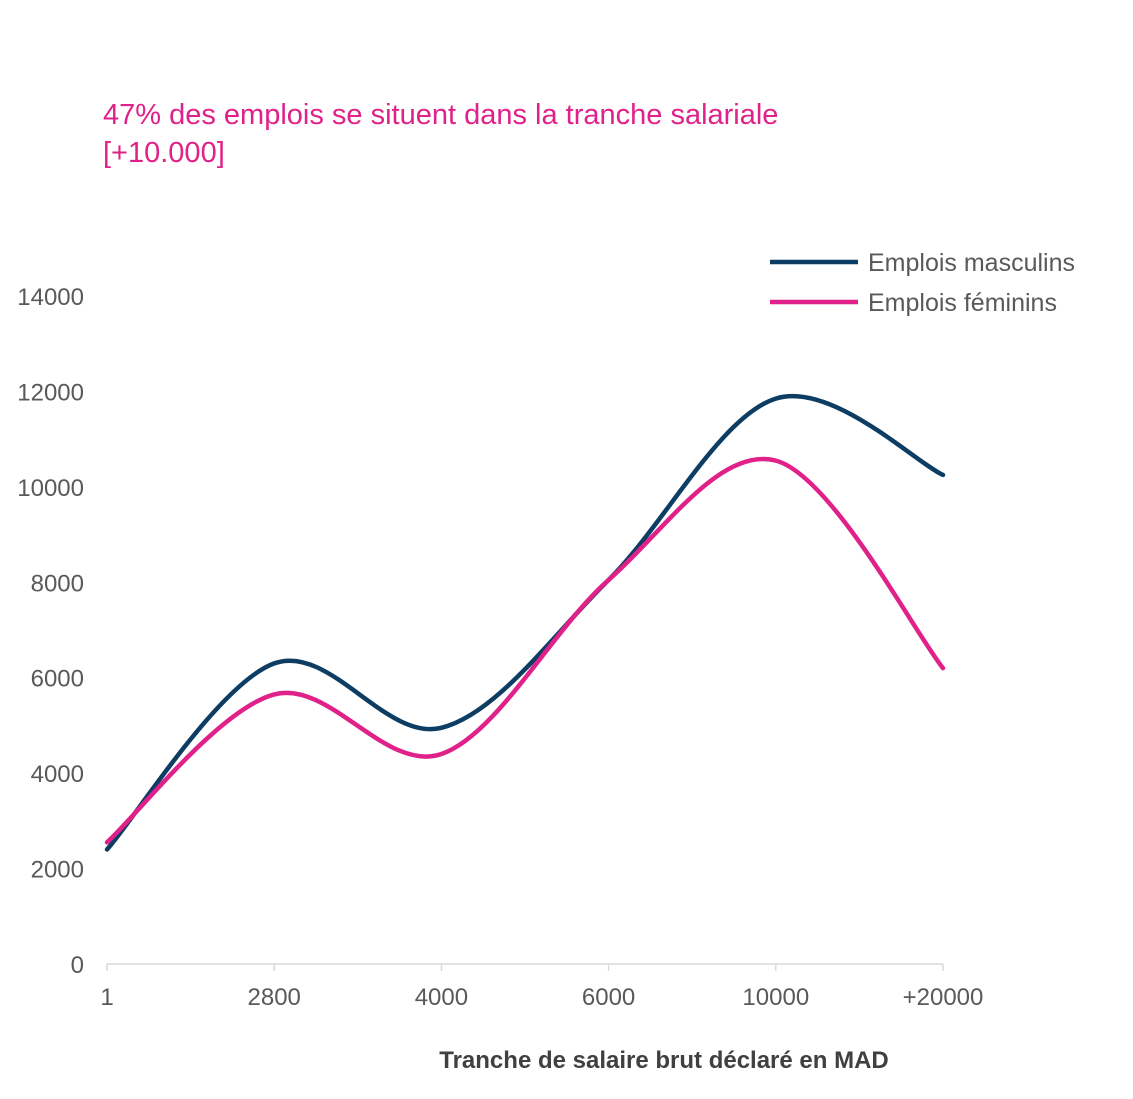 This screenshot has height=1099, width=1133. Describe the element at coordinates (50, 297) in the screenshot. I see `y-tick-label: 14000` at that location.